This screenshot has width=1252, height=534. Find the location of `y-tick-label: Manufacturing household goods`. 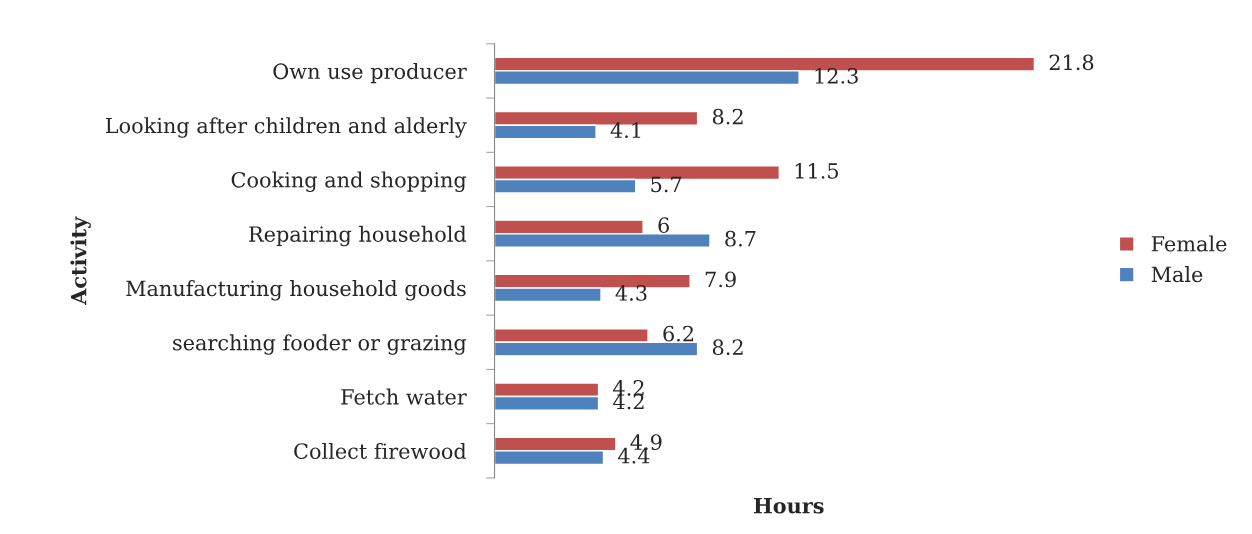

y-tick-label: Manufacturing household goods is located at coordinates (296, 290).